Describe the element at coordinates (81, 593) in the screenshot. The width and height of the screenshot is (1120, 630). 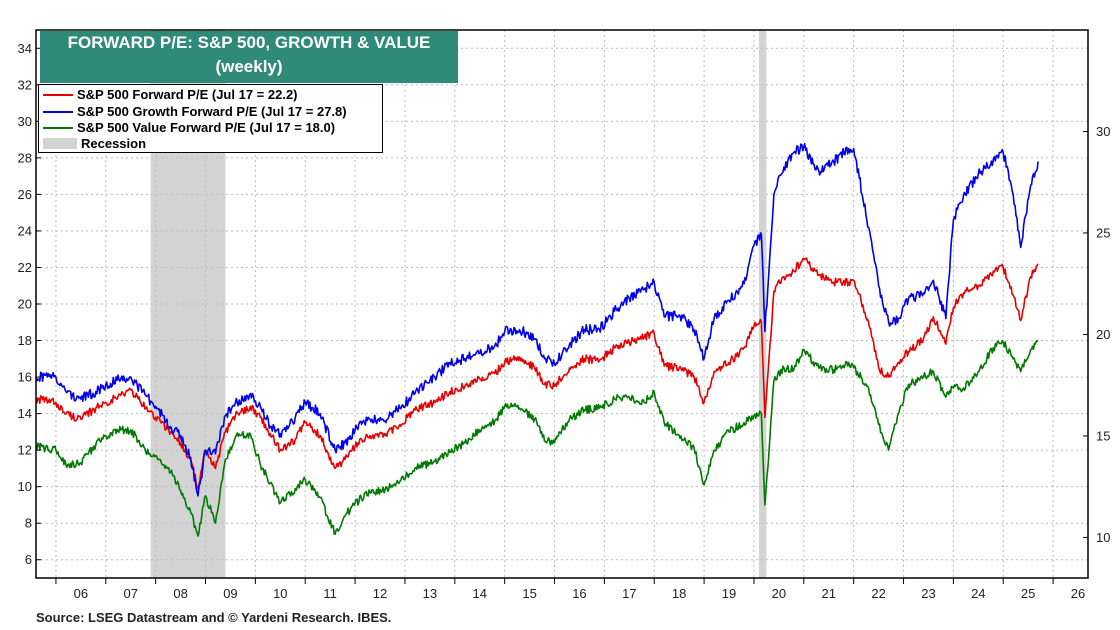
I see `x-tick-label: 06` at that location.